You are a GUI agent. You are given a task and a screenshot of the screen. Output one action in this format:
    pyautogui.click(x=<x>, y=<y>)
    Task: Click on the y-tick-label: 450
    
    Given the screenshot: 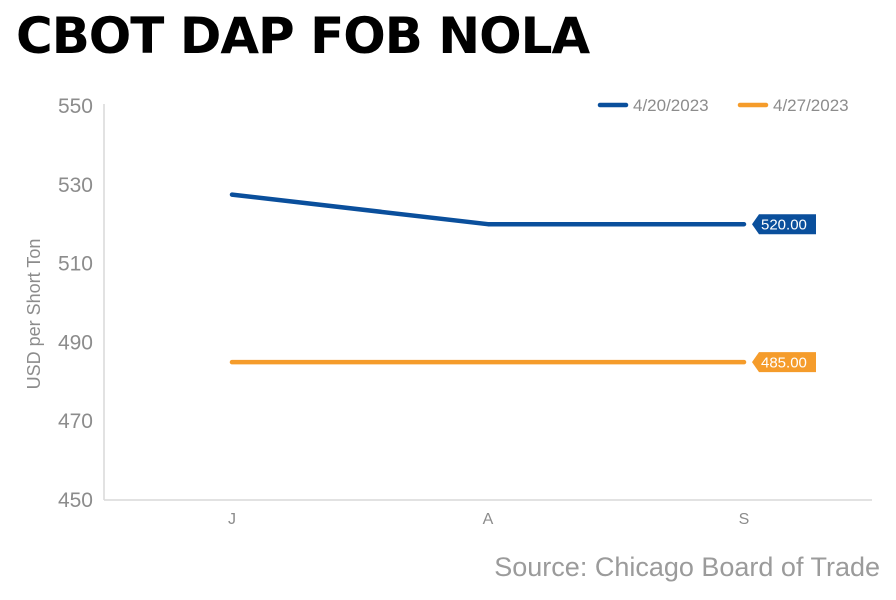 What is the action you would take?
    pyautogui.click(x=75, y=500)
    